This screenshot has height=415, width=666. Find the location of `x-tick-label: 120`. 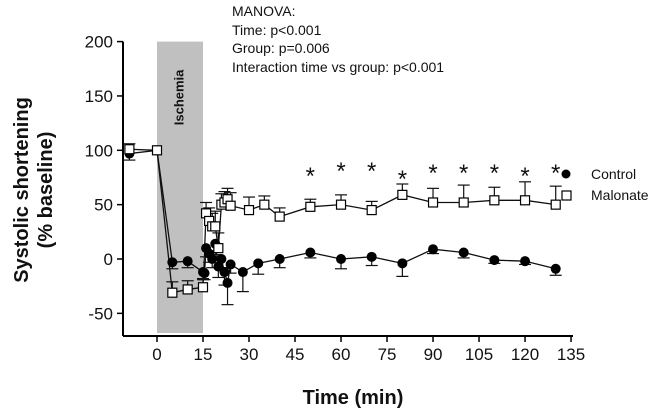

x-tick-label: 120 is located at coordinates (525, 354).